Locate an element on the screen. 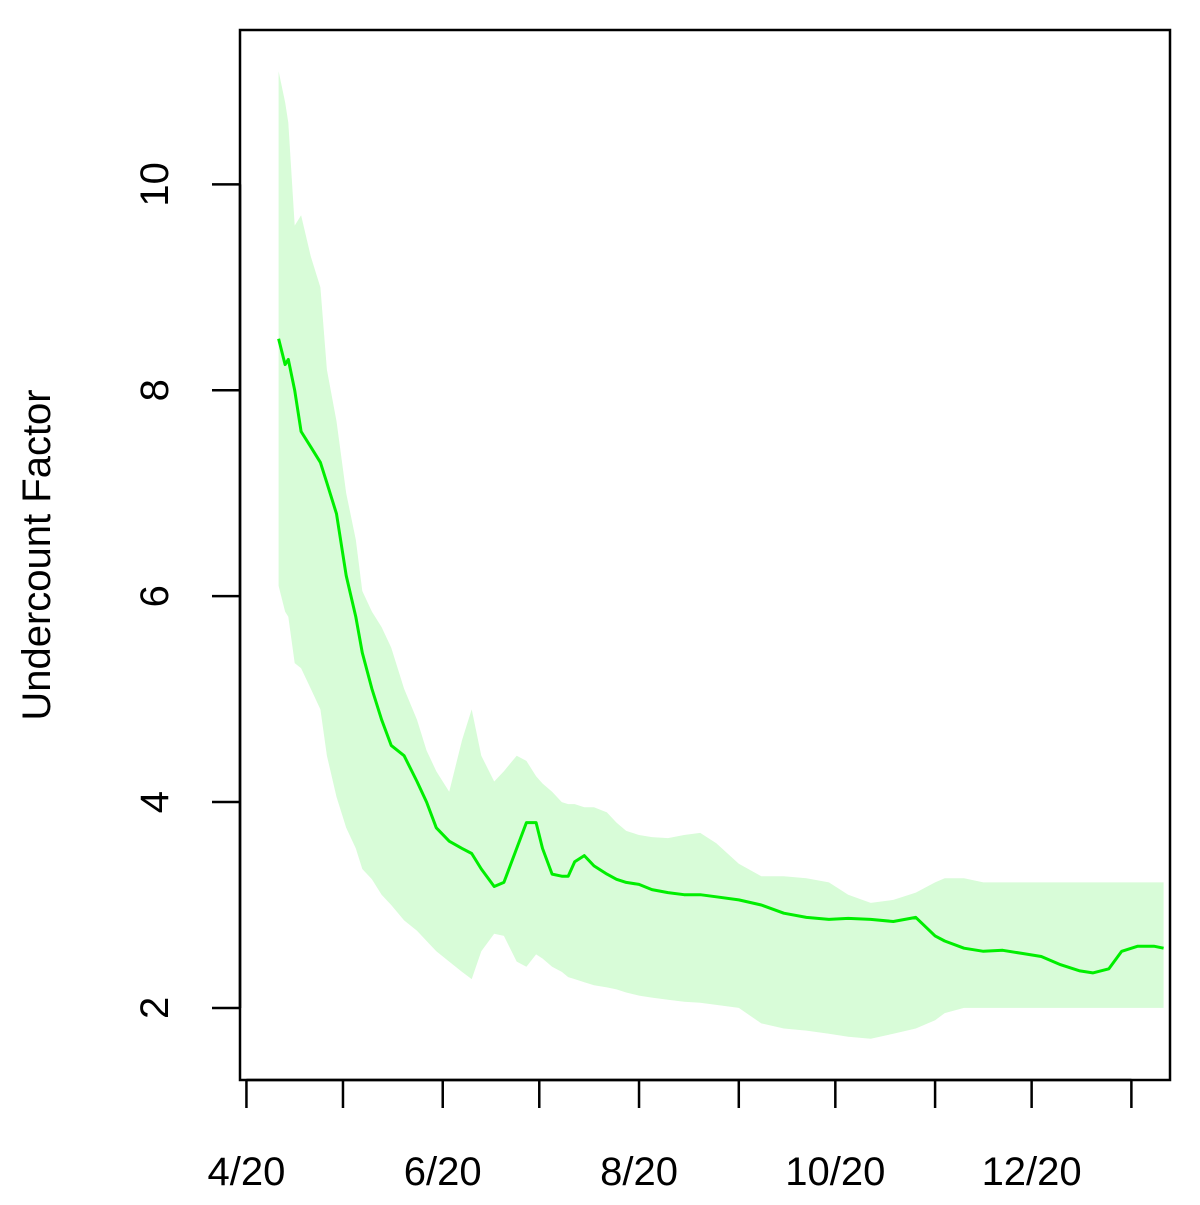 This screenshot has width=1200, height=1205. y-axis: 2 4 6 8 10 is located at coordinates (187, 590).